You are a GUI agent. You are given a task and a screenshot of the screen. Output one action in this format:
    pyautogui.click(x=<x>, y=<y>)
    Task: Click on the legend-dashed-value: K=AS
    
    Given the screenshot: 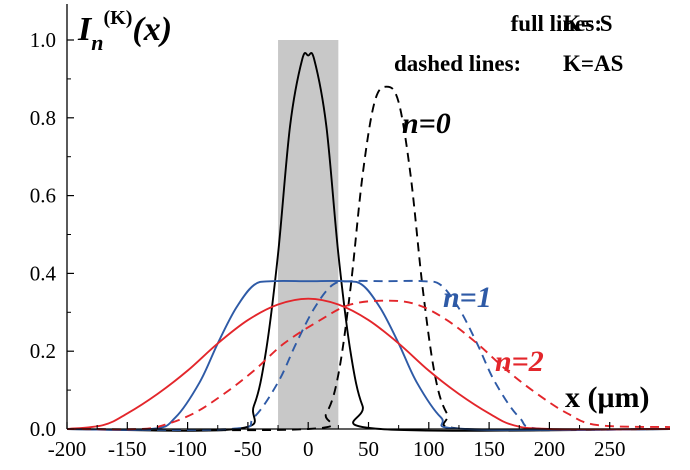 What is the action you would take?
    pyautogui.click(x=593, y=63)
    